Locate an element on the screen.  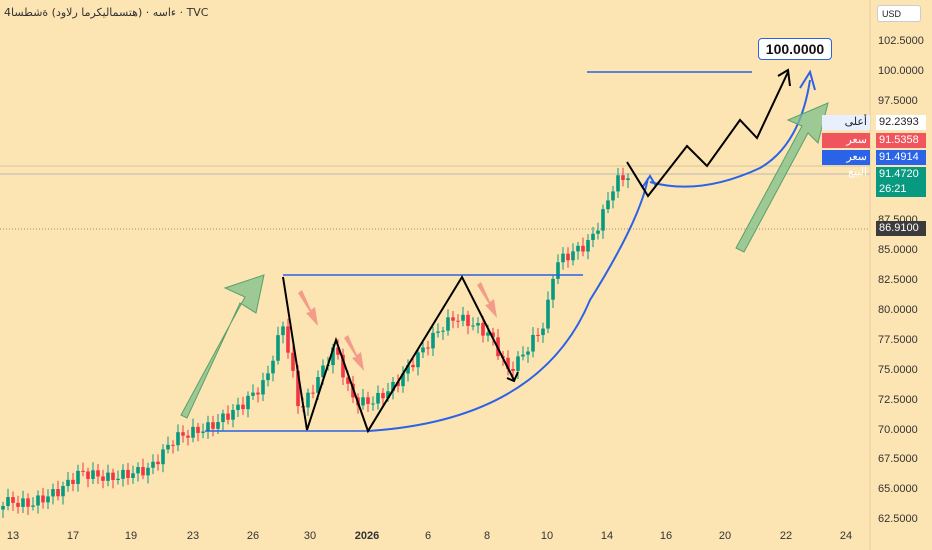
y-tick-label: 67.5000 is located at coordinates (898, 459).